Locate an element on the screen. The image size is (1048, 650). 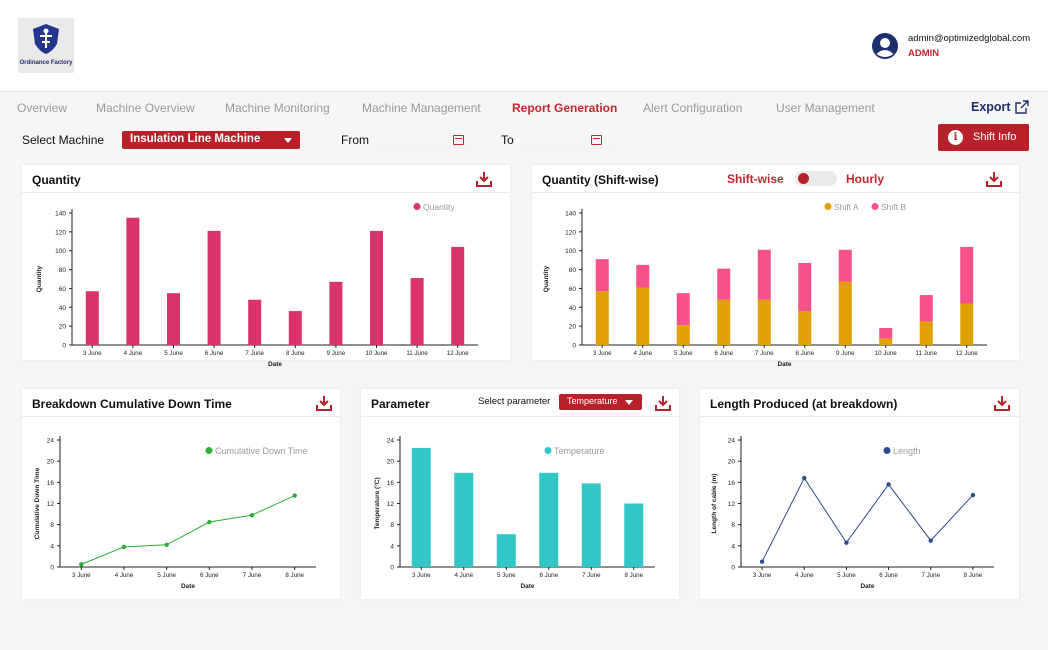
quantity-card: Quantity is located at coordinates (266, 262).